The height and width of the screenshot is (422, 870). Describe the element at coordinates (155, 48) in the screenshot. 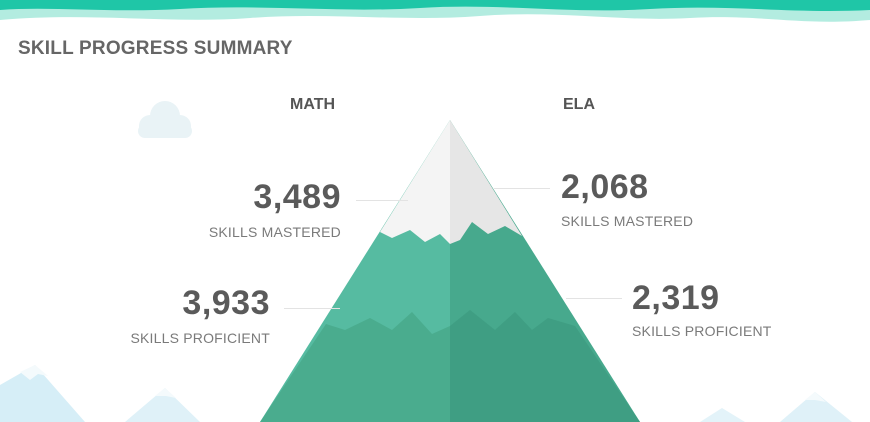

I see `page-title: SKILL PROGRESS SUMMARY` at that location.